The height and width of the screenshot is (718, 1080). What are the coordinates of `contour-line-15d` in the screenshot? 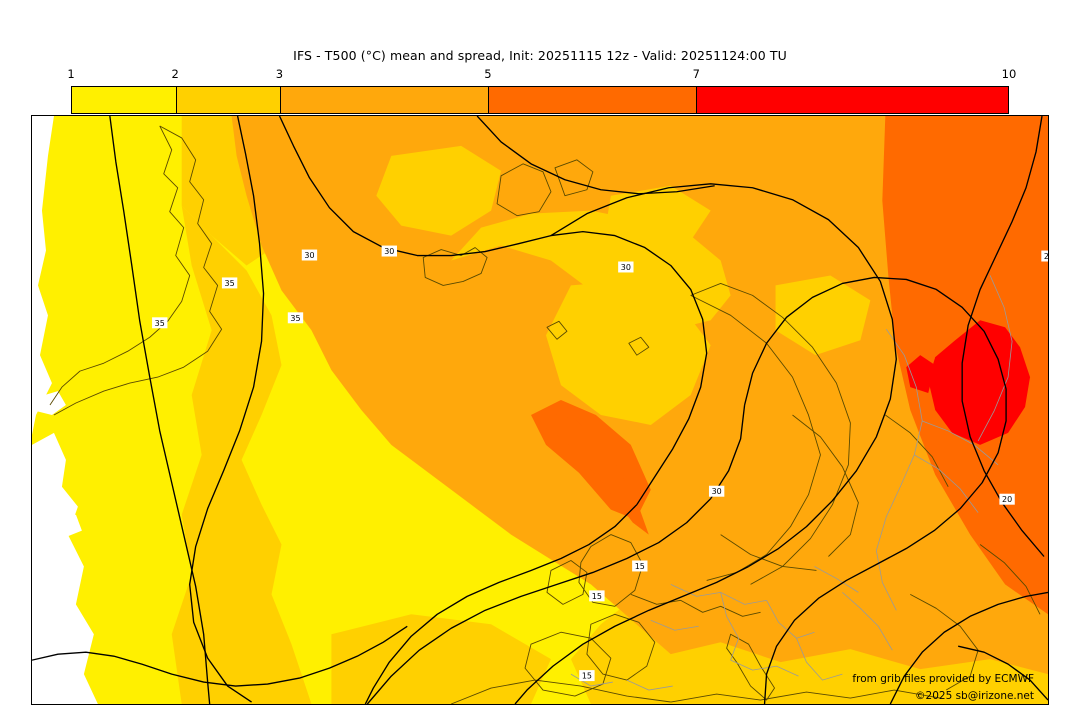 It's located at (1003, 673).